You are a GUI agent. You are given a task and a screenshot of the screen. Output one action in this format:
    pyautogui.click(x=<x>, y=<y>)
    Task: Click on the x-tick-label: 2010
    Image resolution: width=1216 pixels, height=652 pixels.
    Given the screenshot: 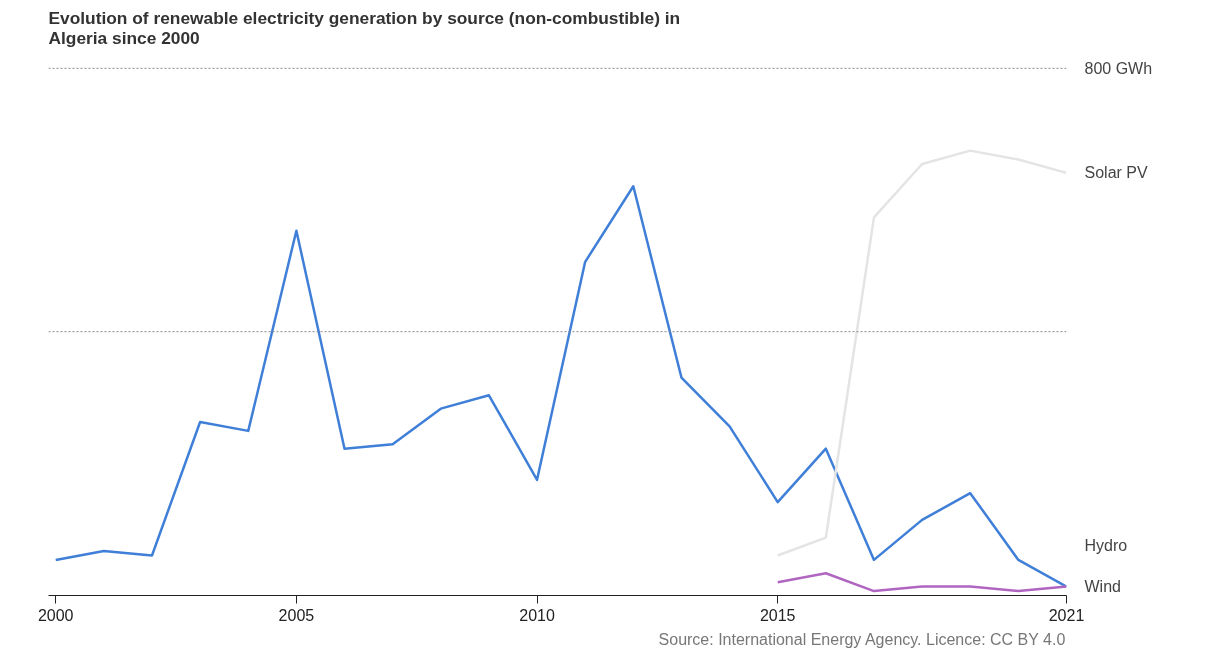 What is the action you would take?
    pyautogui.click(x=537, y=615)
    